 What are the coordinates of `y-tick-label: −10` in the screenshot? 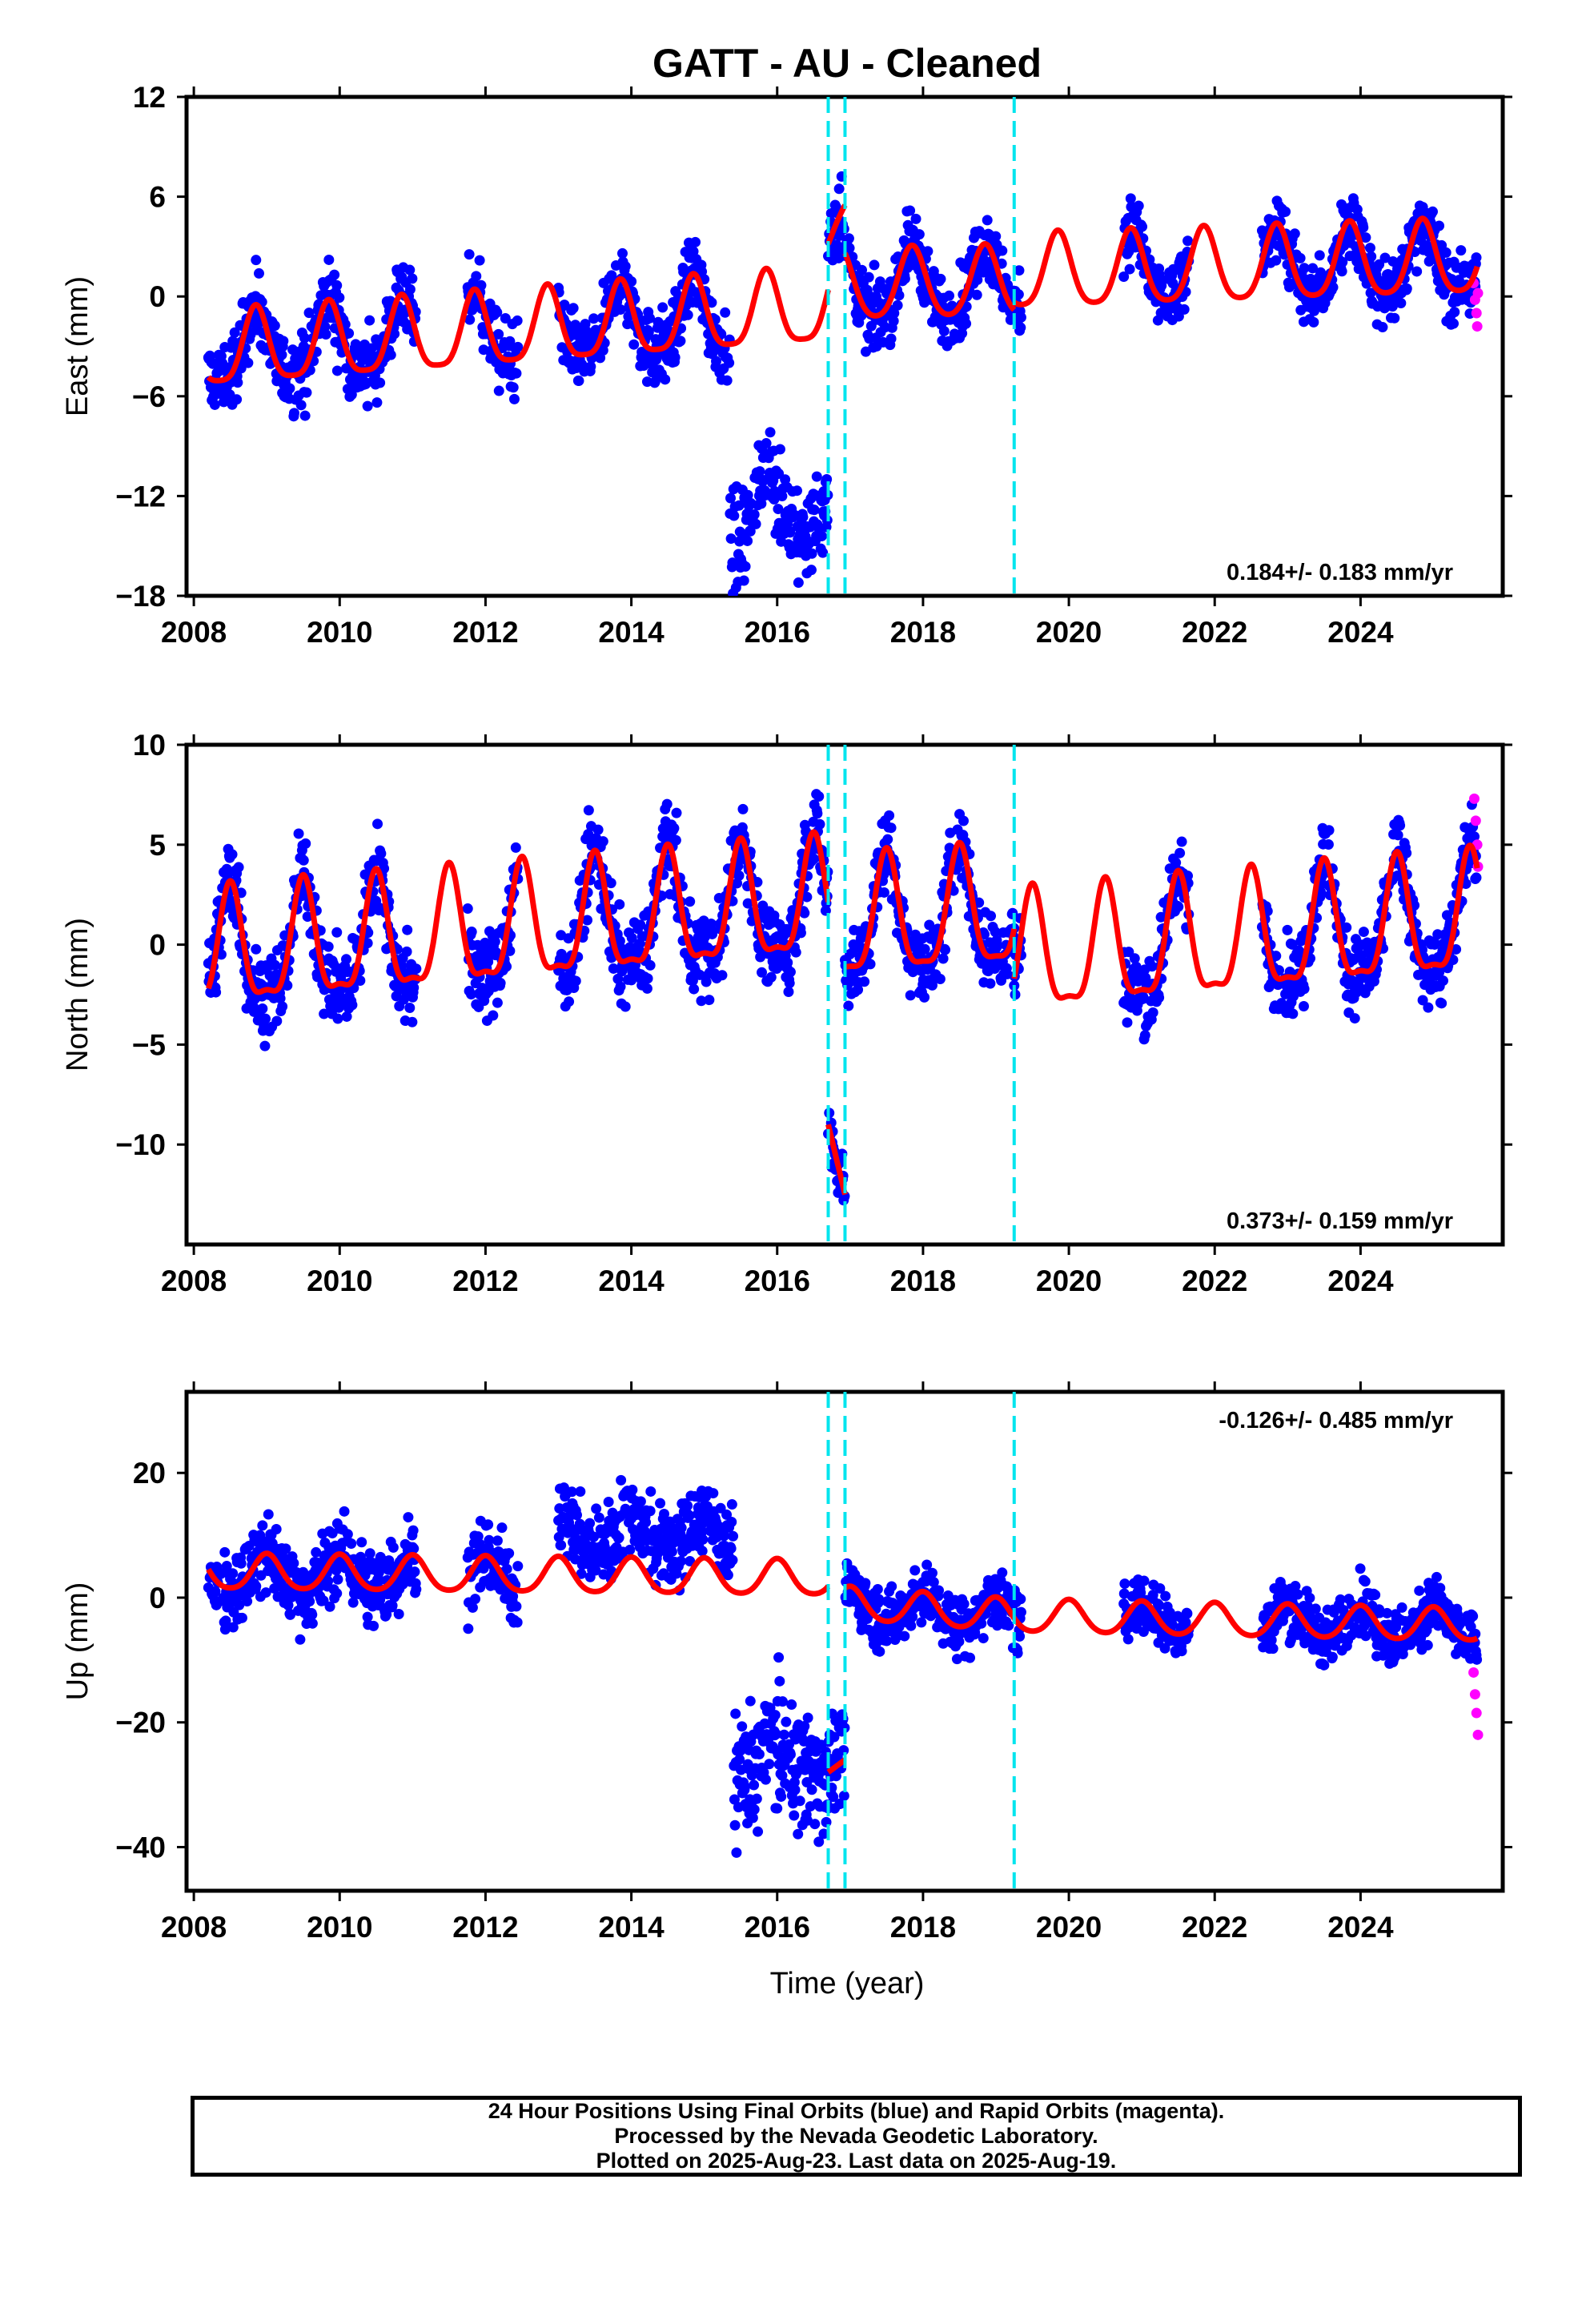 It's located at (140, 1144).